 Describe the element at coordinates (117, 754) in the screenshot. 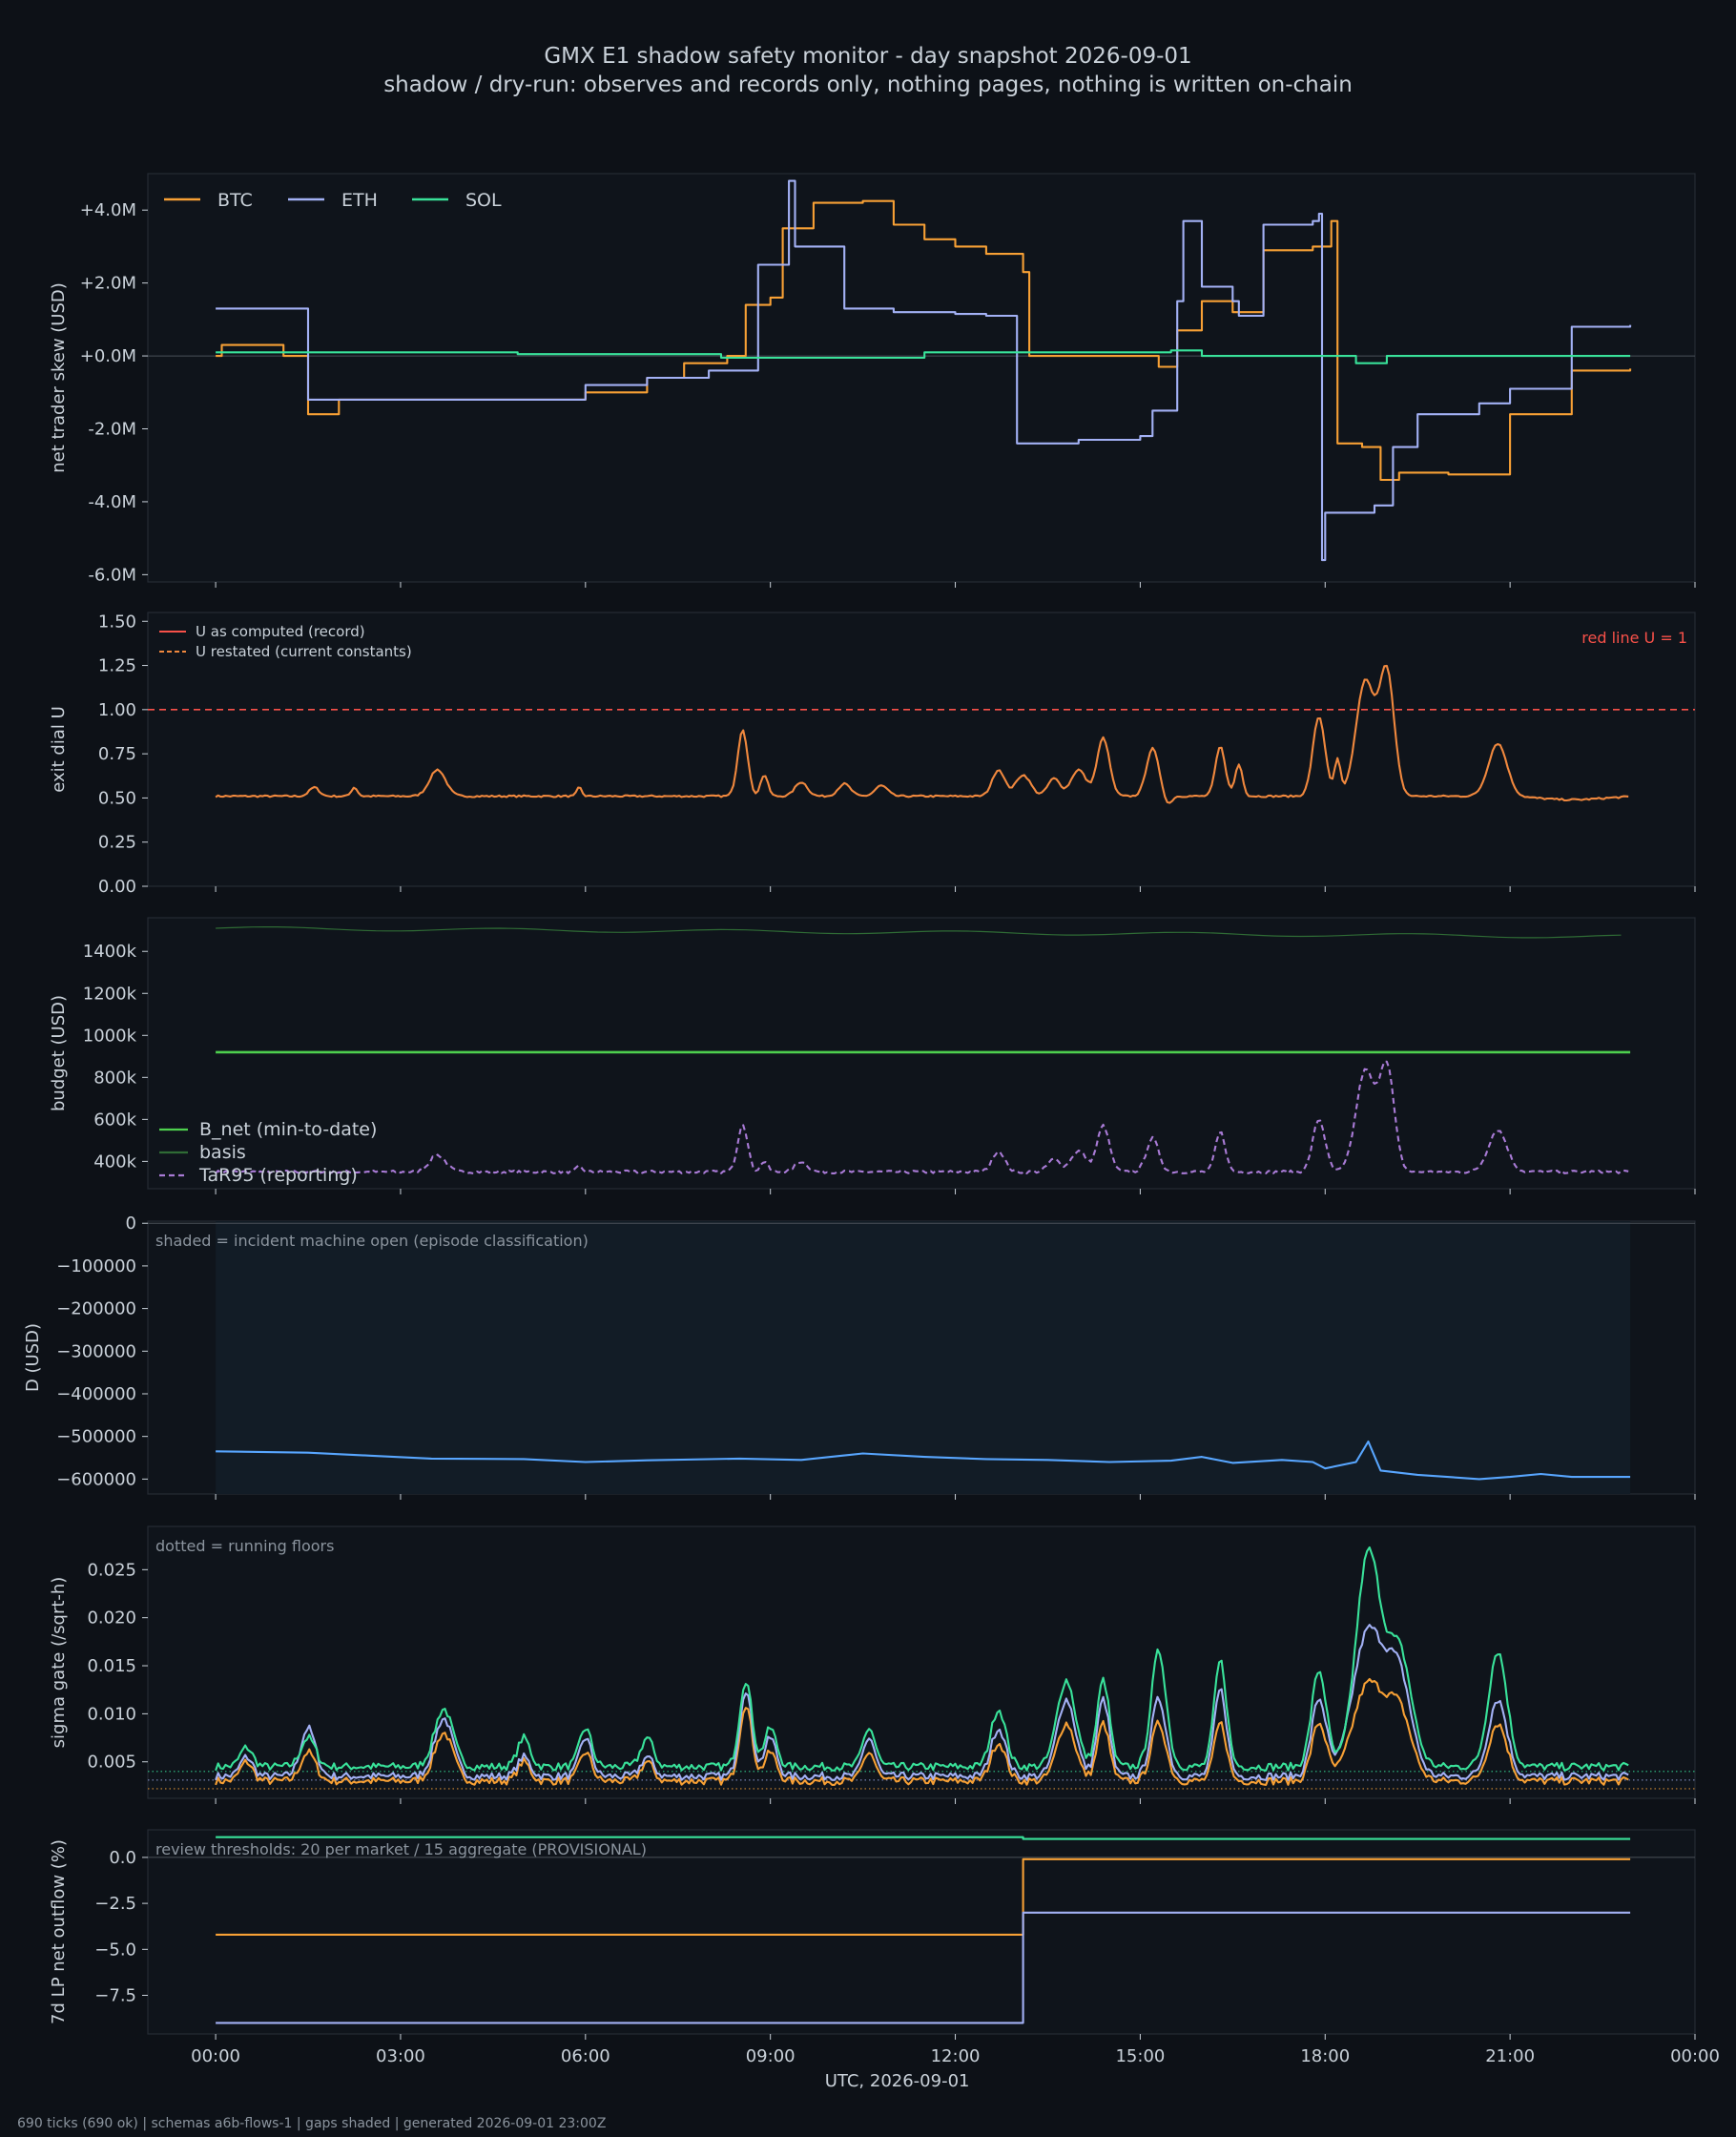

I see `y-tick-label: 0.75` at that location.